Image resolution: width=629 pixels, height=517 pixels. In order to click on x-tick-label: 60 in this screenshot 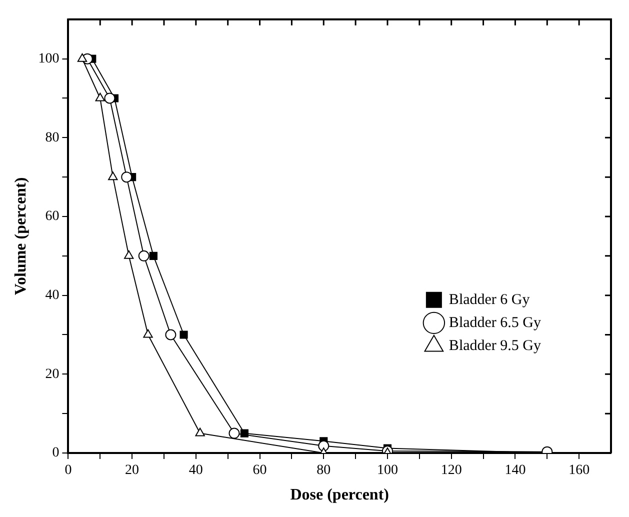, I will do `click(259, 470)`.